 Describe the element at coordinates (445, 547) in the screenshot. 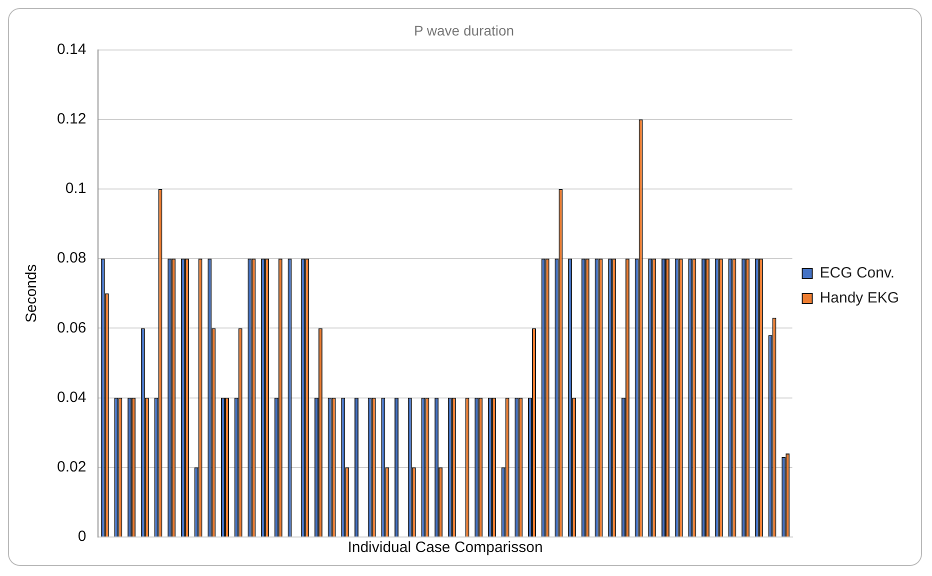

I see `x-axis-title: Individual Case Comparisson` at that location.